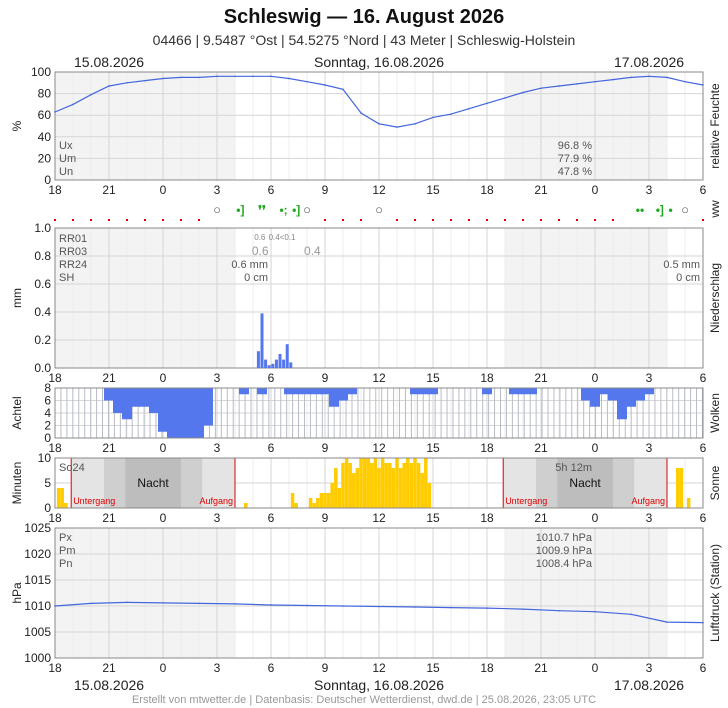  I want to click on clouds-ytick-label: 2, so click(47, 426).